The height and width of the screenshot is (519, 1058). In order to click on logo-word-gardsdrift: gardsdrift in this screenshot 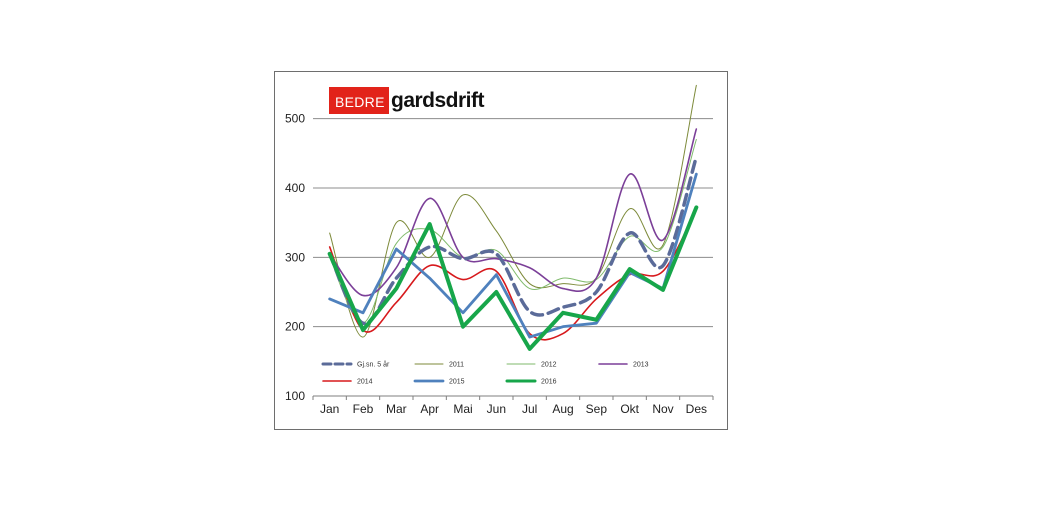, I will do `click(438, 100)`.